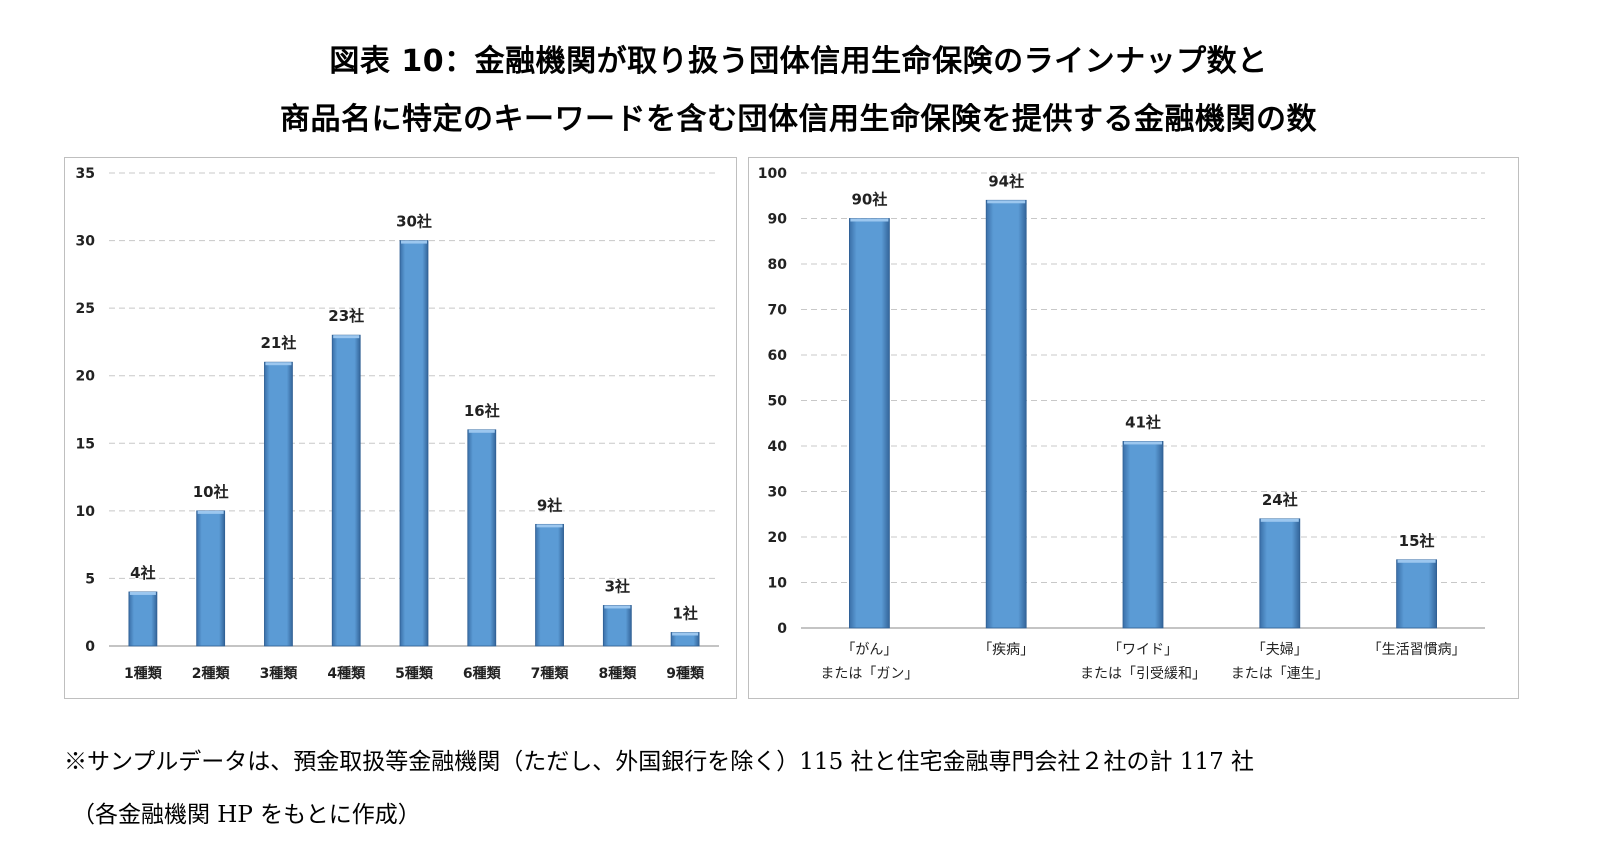 The image size is (1597, 856). Describe the element at coordinates (211, 492) in the screenshot. I see `data-label: 10社` at that location.